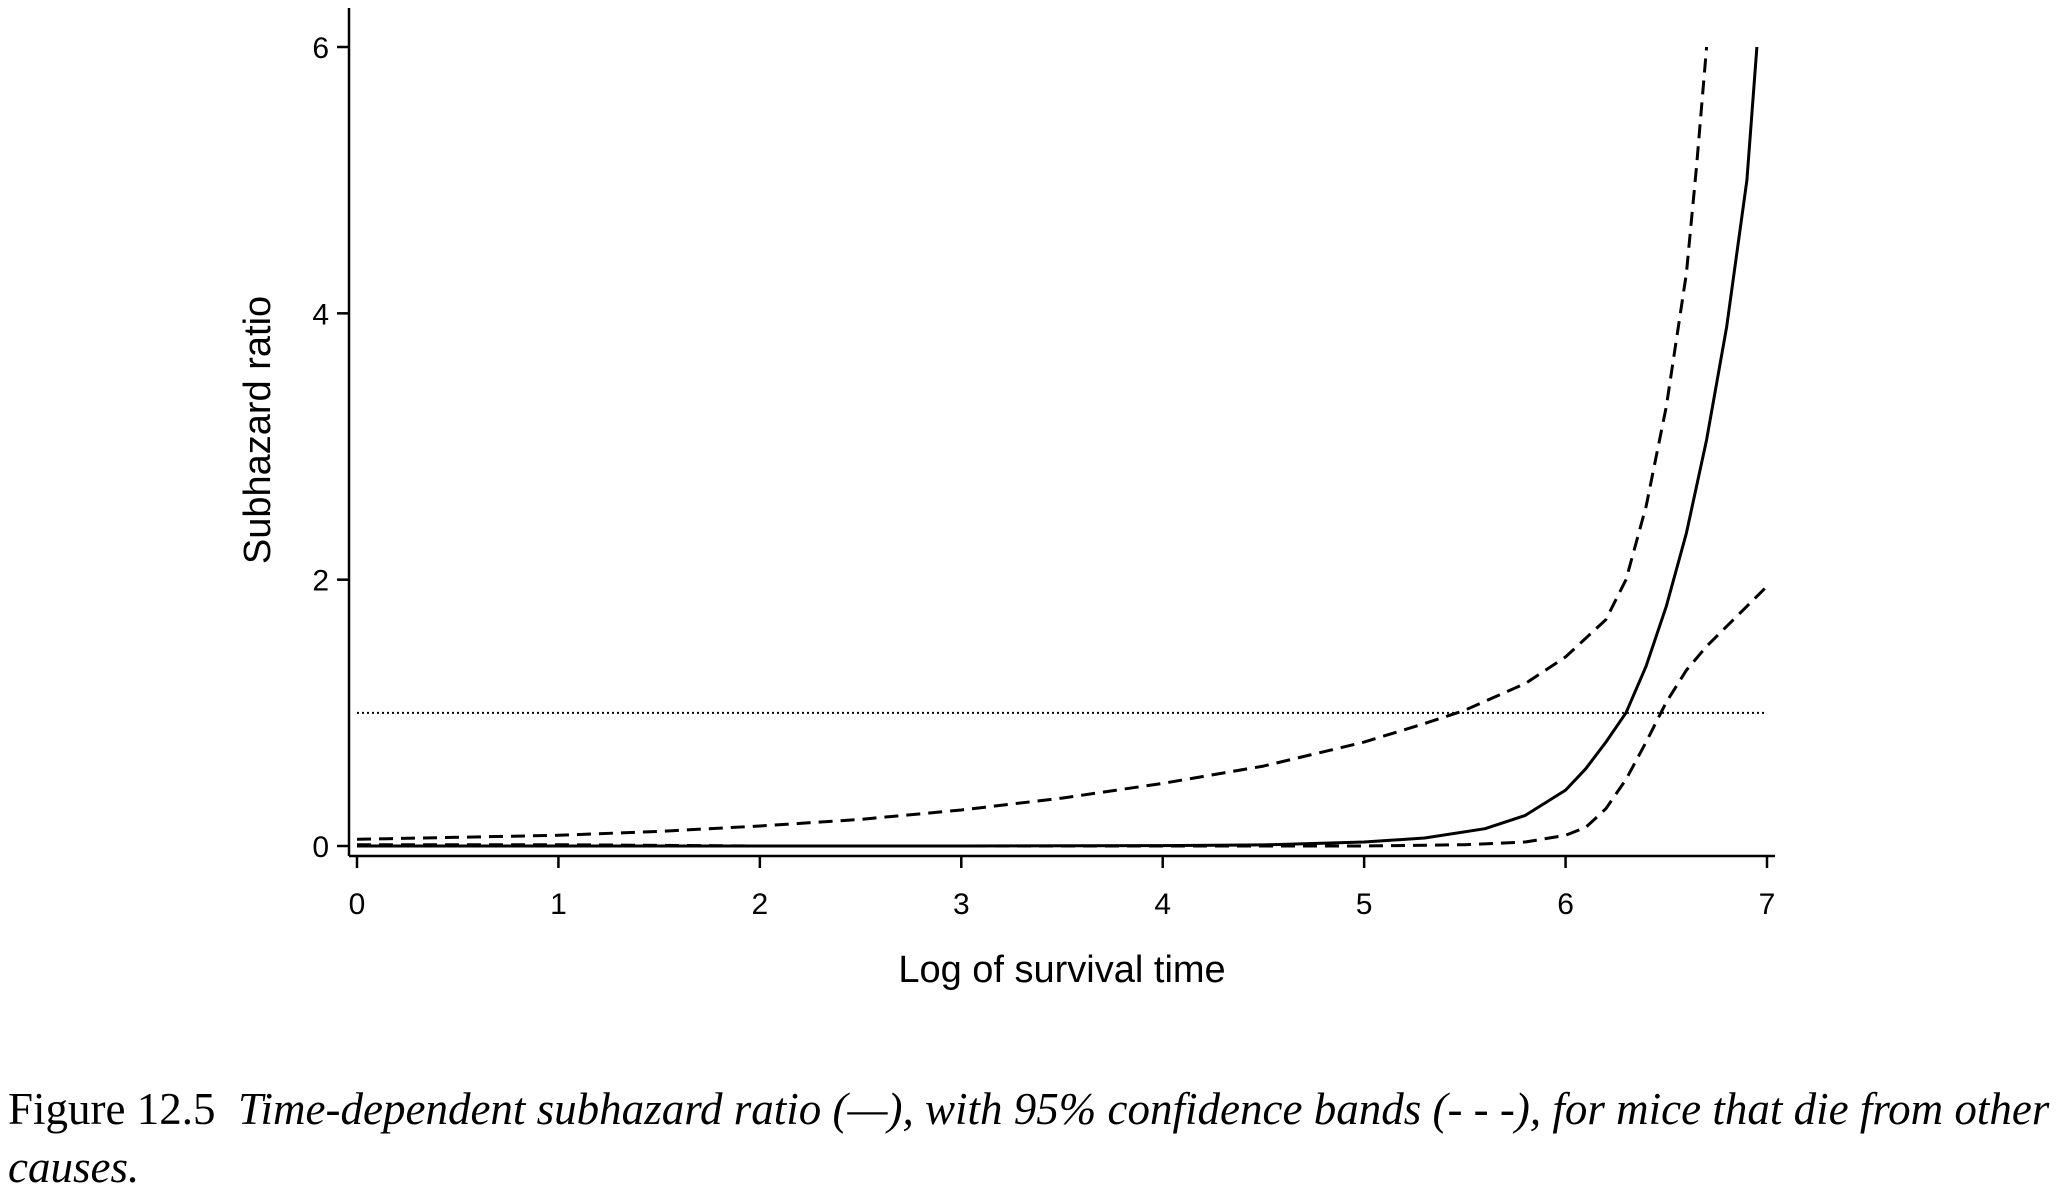 The width and height of the screenshot is (2064, 1196). What do you see at coordinates (258, 430) in the screenshot?
I see `y-axis-title: Subhazard ratio` at bounding box center [258, 430].